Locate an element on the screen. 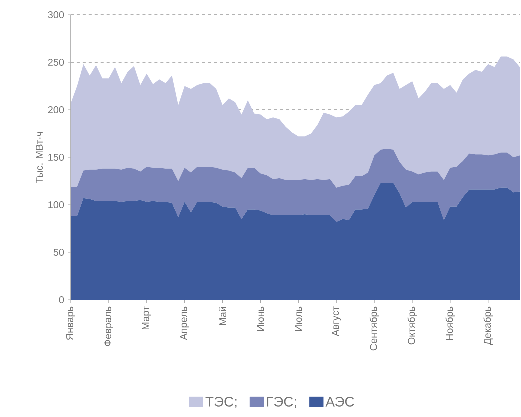 The width and height of the screenshot is (521, 417). legend-label: АЭС is located at coordinates (340, 401).